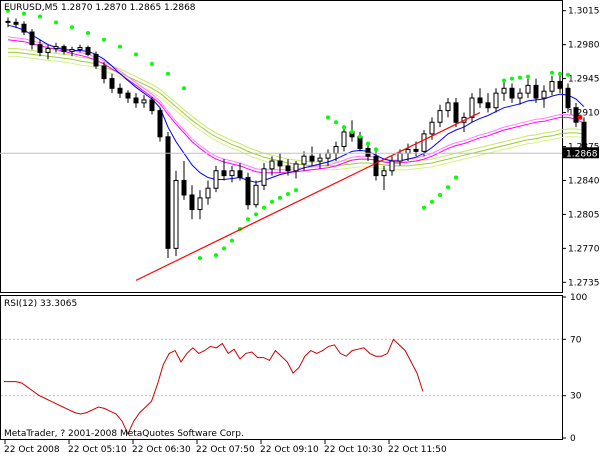 The image size is (602, 460). I want to click on current-price-label: 1.2868, so click(582, 154).